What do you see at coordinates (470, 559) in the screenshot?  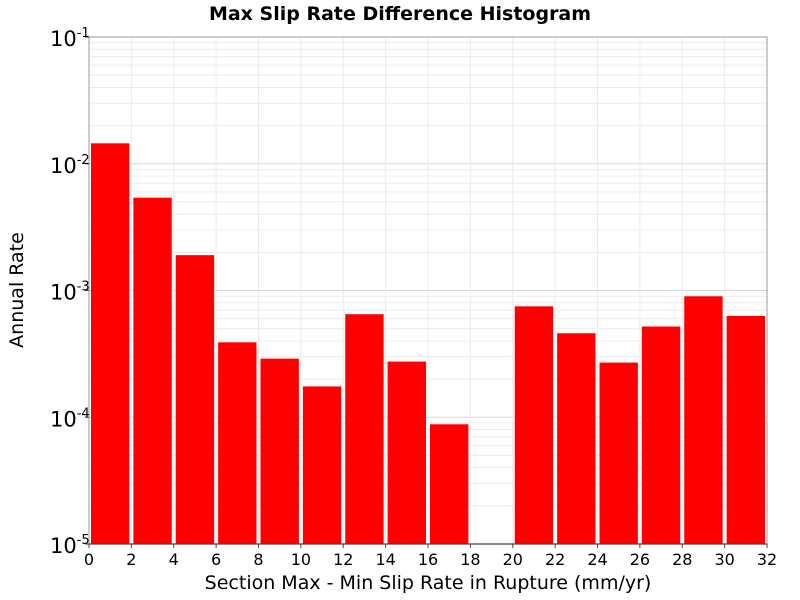 I see `x-tick-label: 18` at bounding box center [470, 559].